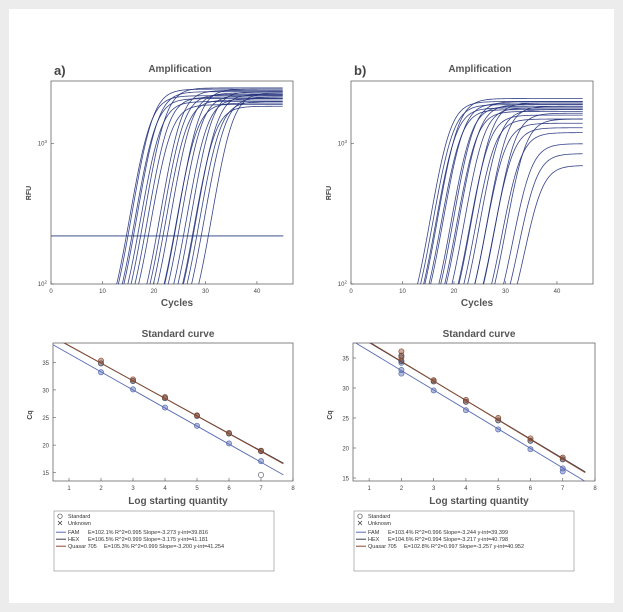 Image resolution: width=623 pixels, height=612 pixels. I want to click on curves-group, so click(167, 185).